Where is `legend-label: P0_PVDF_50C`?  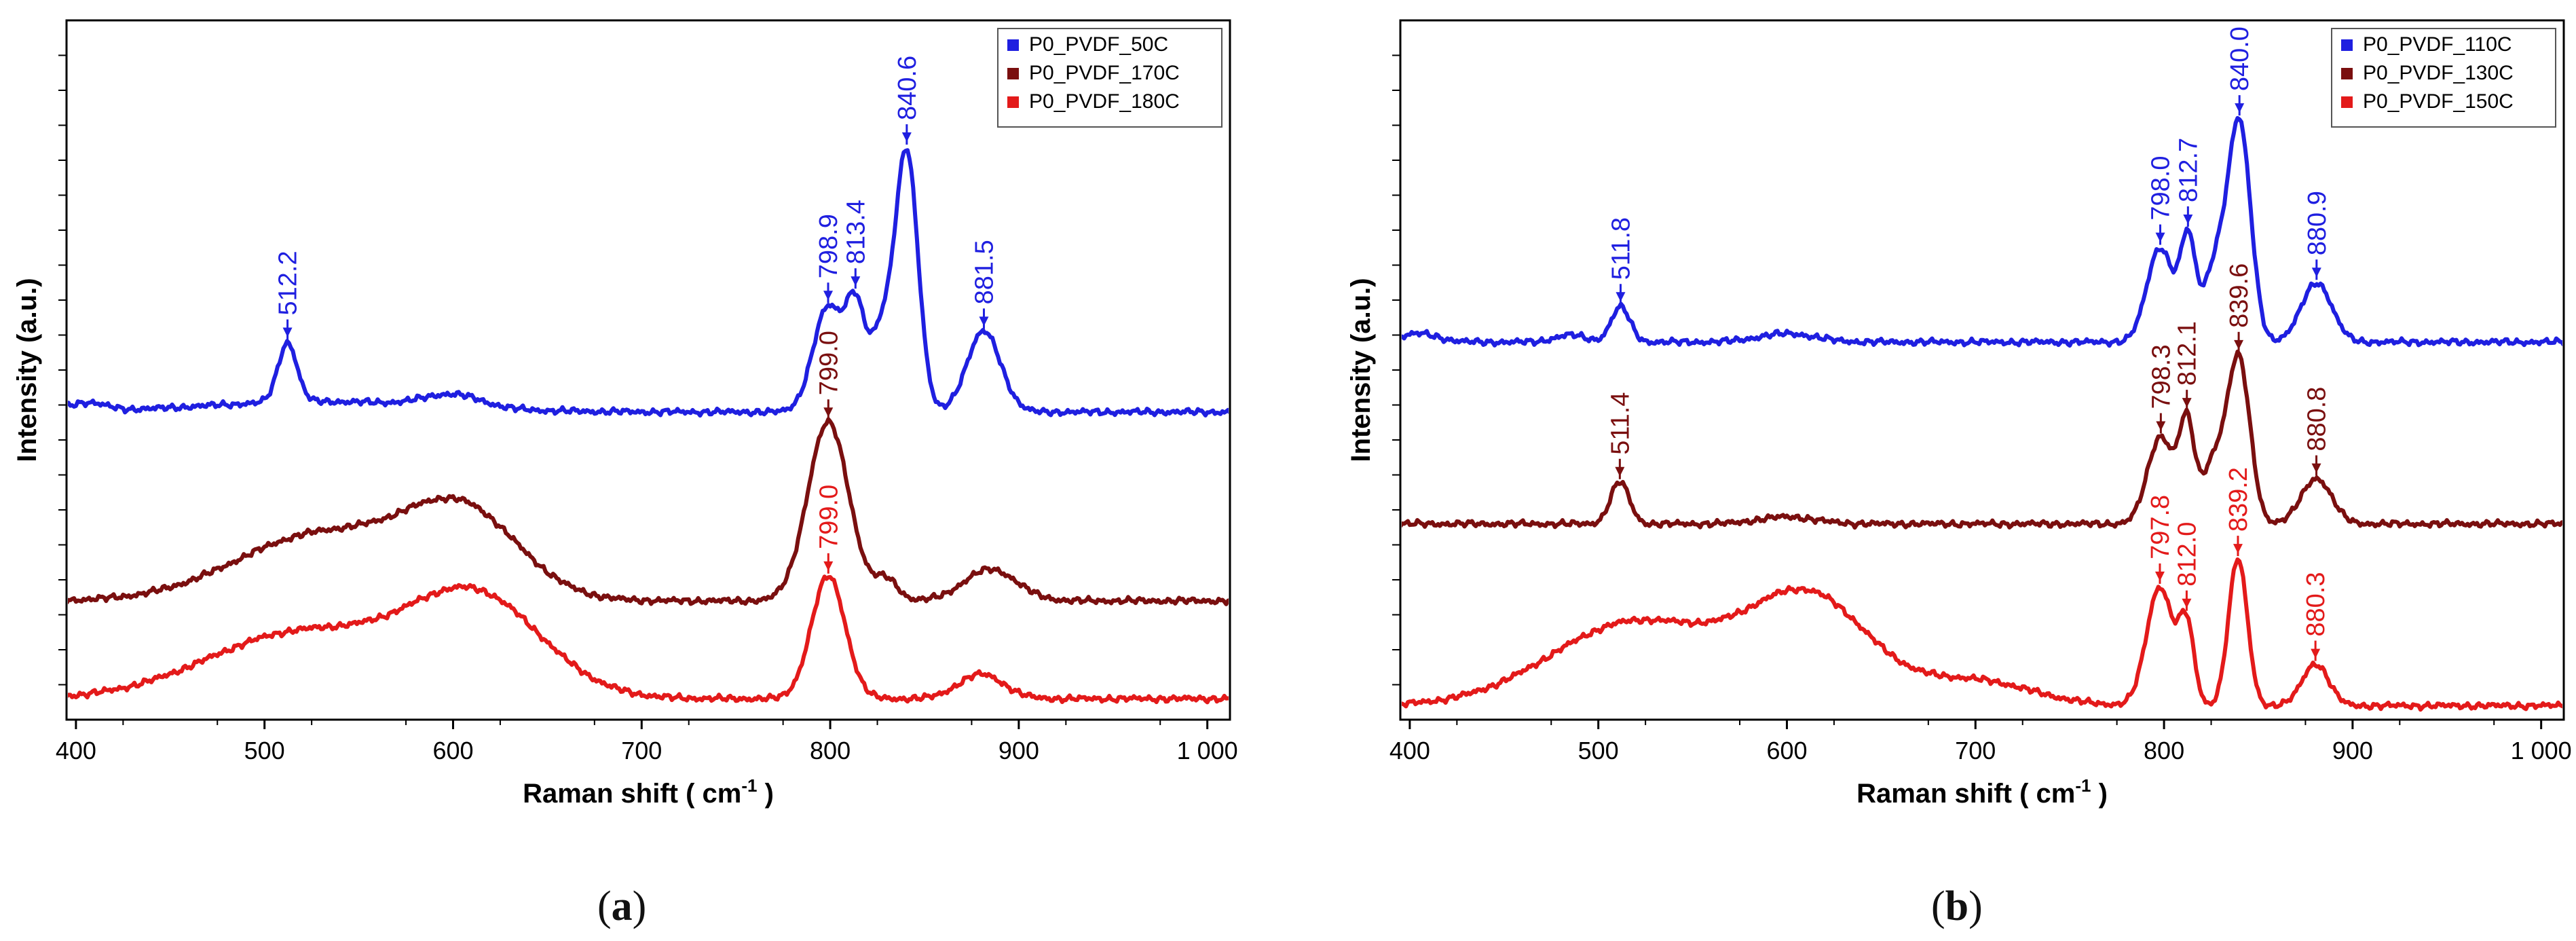 legend-label: P0_PVDF_50C is located at coordinates (1098, 44).